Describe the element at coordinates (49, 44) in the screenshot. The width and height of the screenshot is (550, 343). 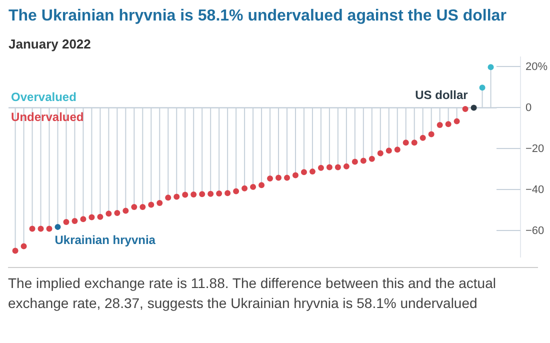
I see `chart-subtitle: January 2022` at that location.